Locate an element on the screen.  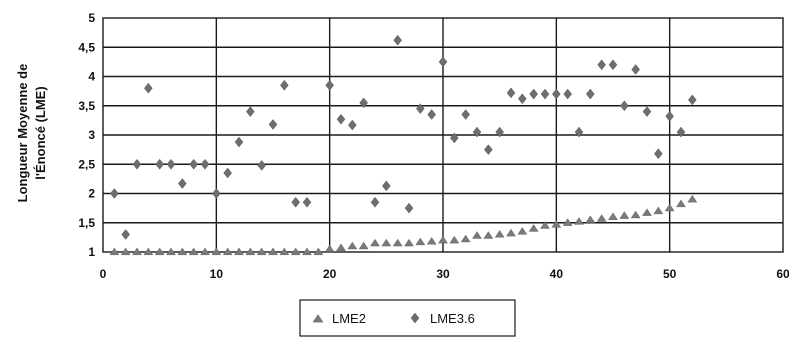
y-tick-label: 4,5 is located at coordinates (86, 47).